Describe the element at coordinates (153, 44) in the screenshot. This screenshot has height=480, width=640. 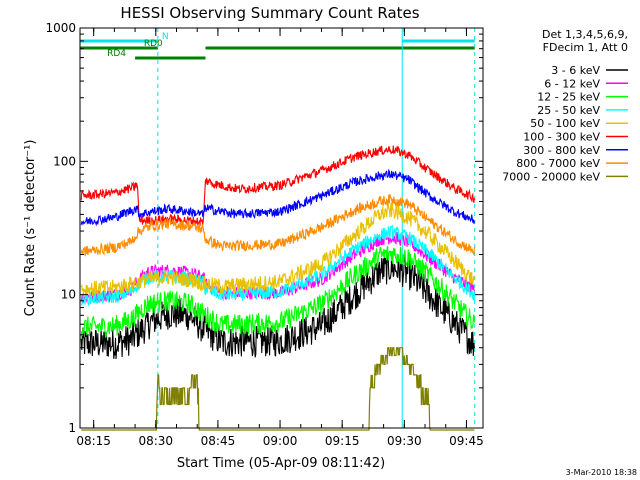
I see `flag-bar-label: RD0` at that location.